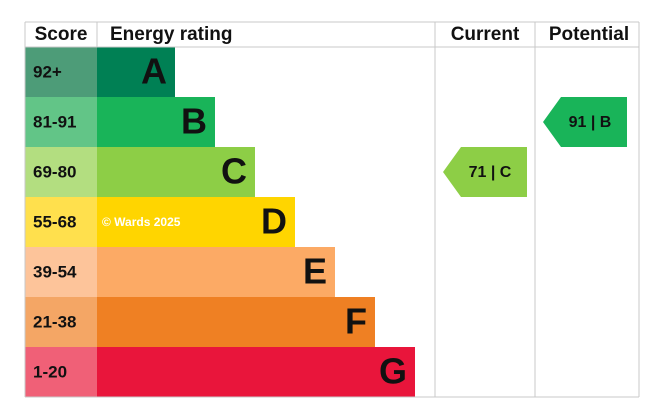 This screenshot has height=410, width=655. Describe the element at coordinates (589, 34) in the screenshot. I see `header-potential: Potential` at that location.